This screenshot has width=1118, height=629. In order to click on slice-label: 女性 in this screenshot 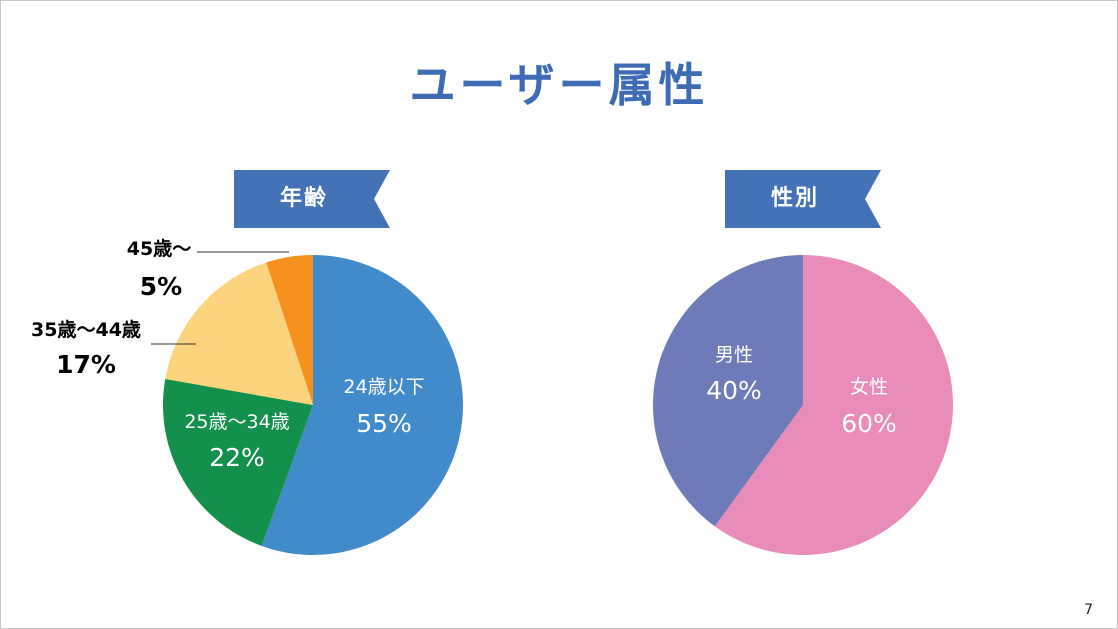, I will do `click(869, 387)`.